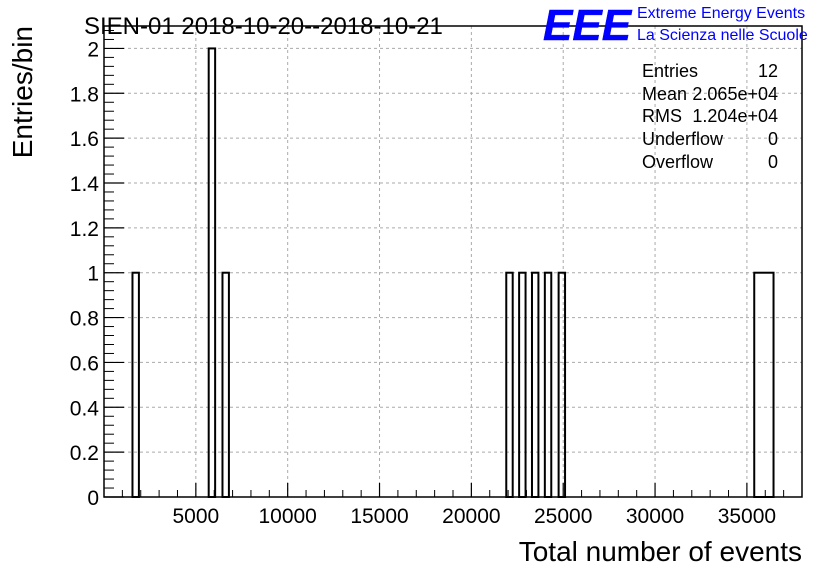 This screenshot has height=577, width=836. I want to click on x-tick-label: 5000, so click(195, 516).